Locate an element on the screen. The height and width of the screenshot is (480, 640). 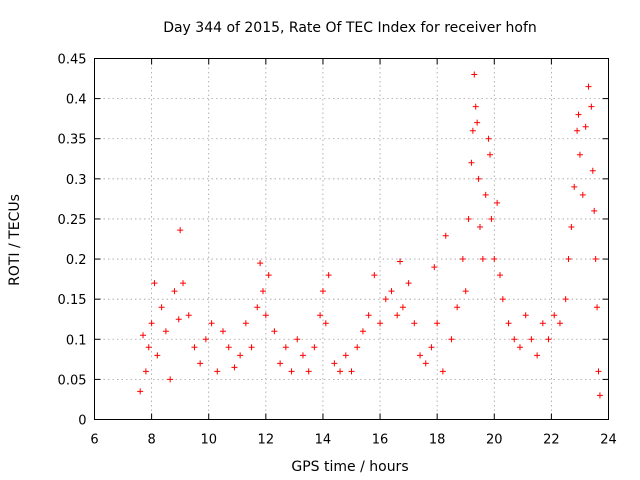
x-tick-label: 24 is located at coordinates (608, 440).